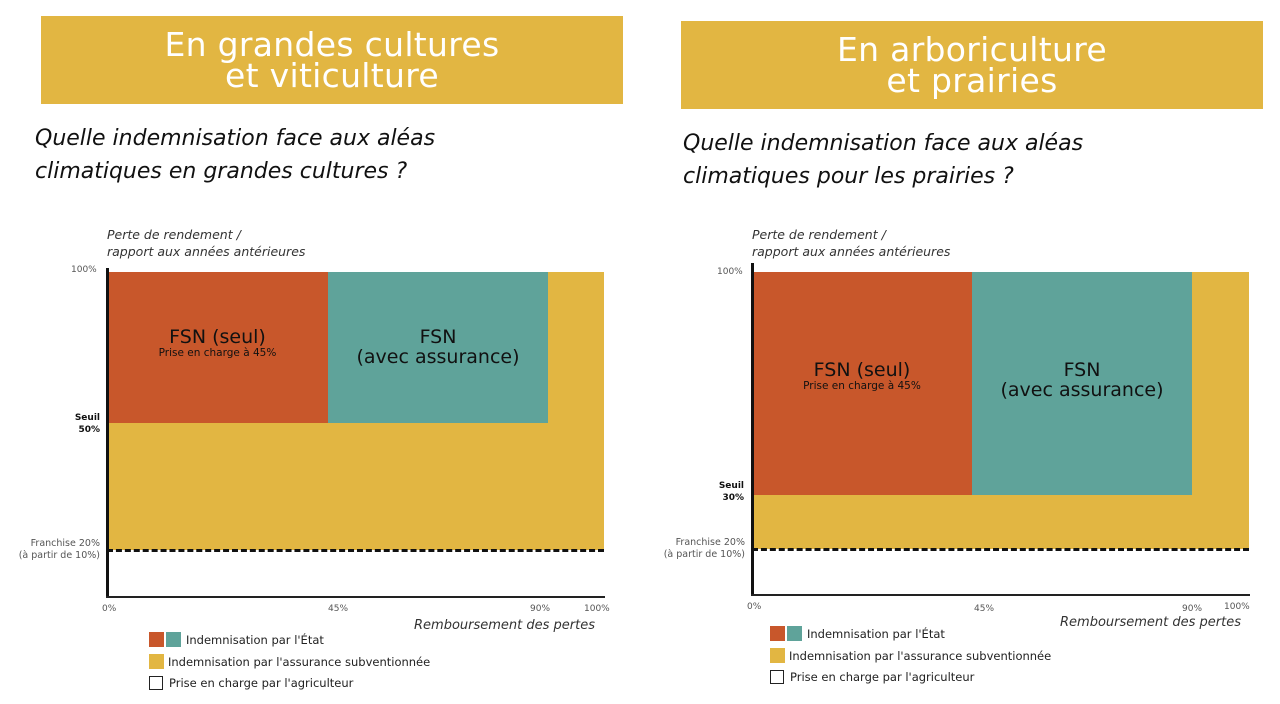  What do you see at coordinates (338, 609) in the screenshot?
I see `left-x-tick-45: 45%` at bounding box center [338, 609].